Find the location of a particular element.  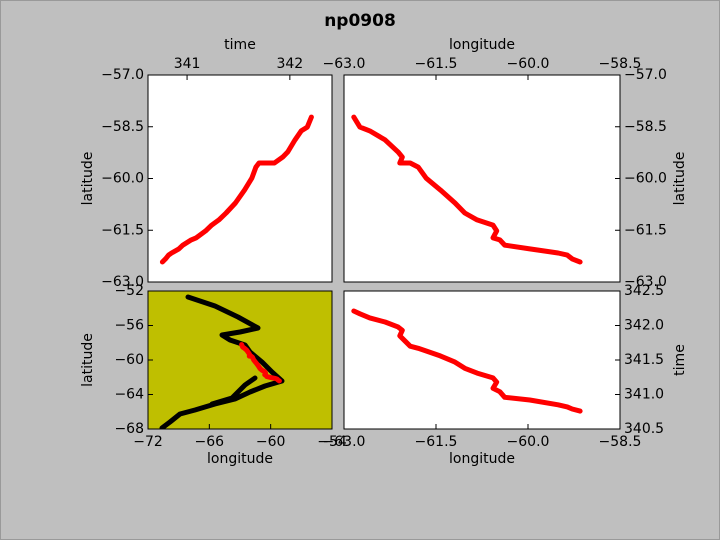

x-tick-label: −72 is located at coordinates (148, 442).